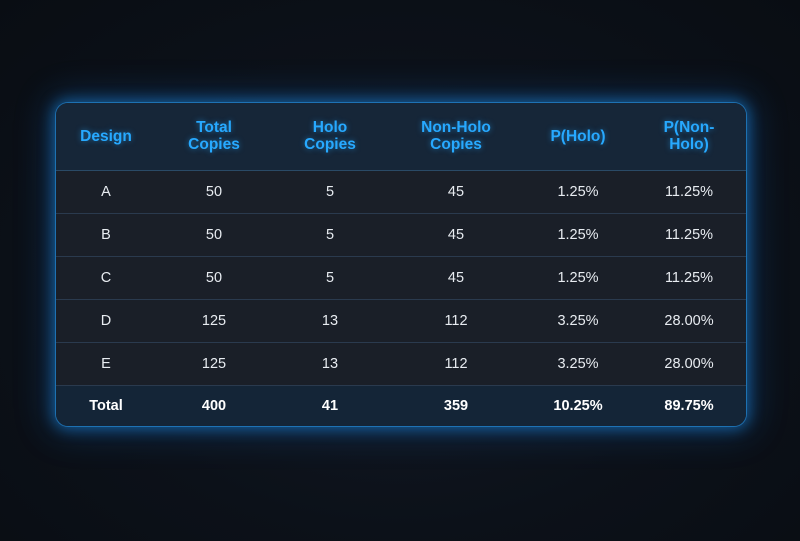 This screenshot has width=800, height=541. What do you see at coordinates (578, 137) in the screenshot?
I see `header-p-holo: P(Holo)` at bounding box center [578, 137].